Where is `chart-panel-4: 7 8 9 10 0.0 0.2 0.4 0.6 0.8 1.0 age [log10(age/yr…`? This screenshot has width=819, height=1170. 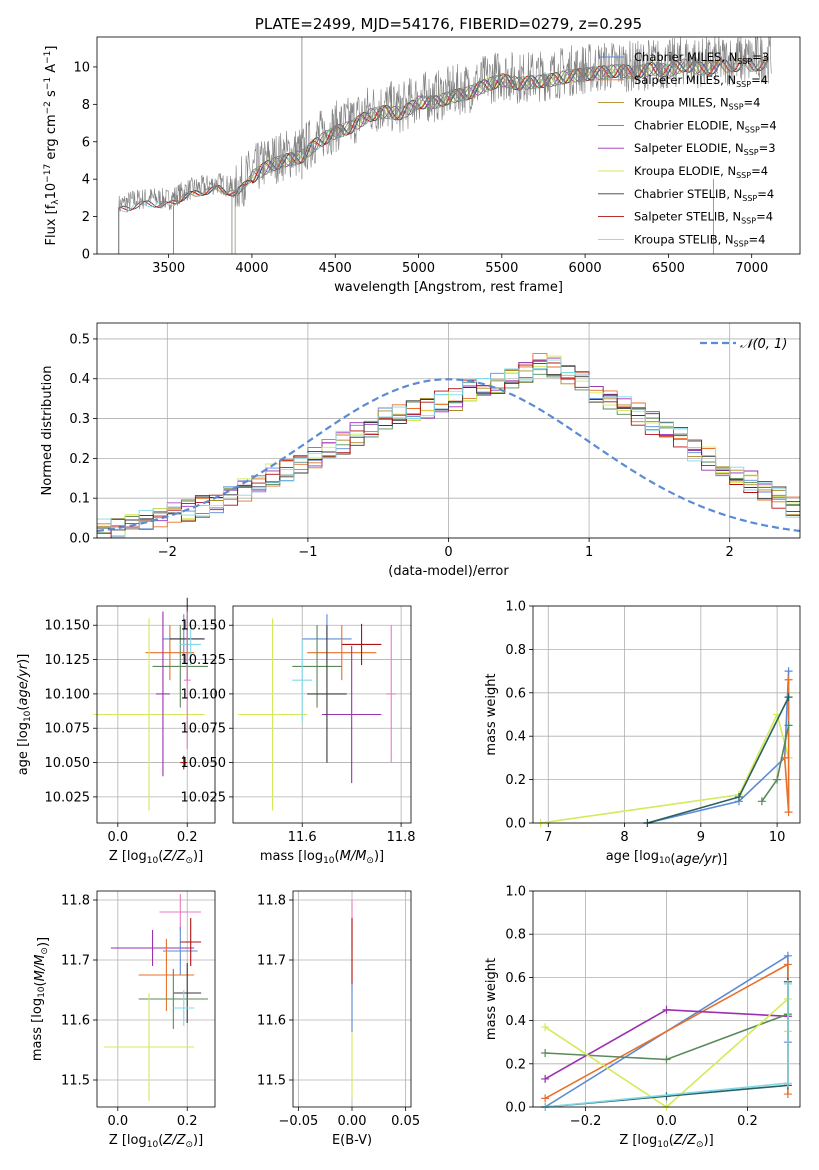 chart-panel-4: 7 8 9 10 0.0 0.2 0.4 0.6 0.8 1.0 age [log10(age/yr… is located at coordinates (642, 733).